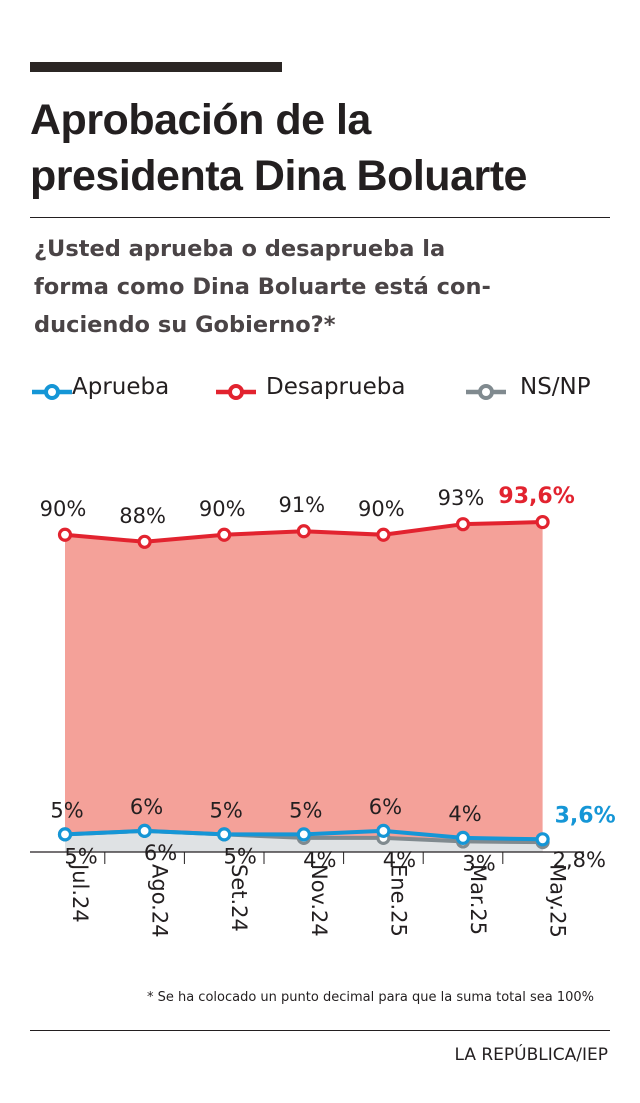 The height and width of the screenshot is (1103, 640). What do you see at coordinates (236, 392) in the screenshot?
I see `legend-marker-desaprueba-icon` at bounding box center [236, 392].